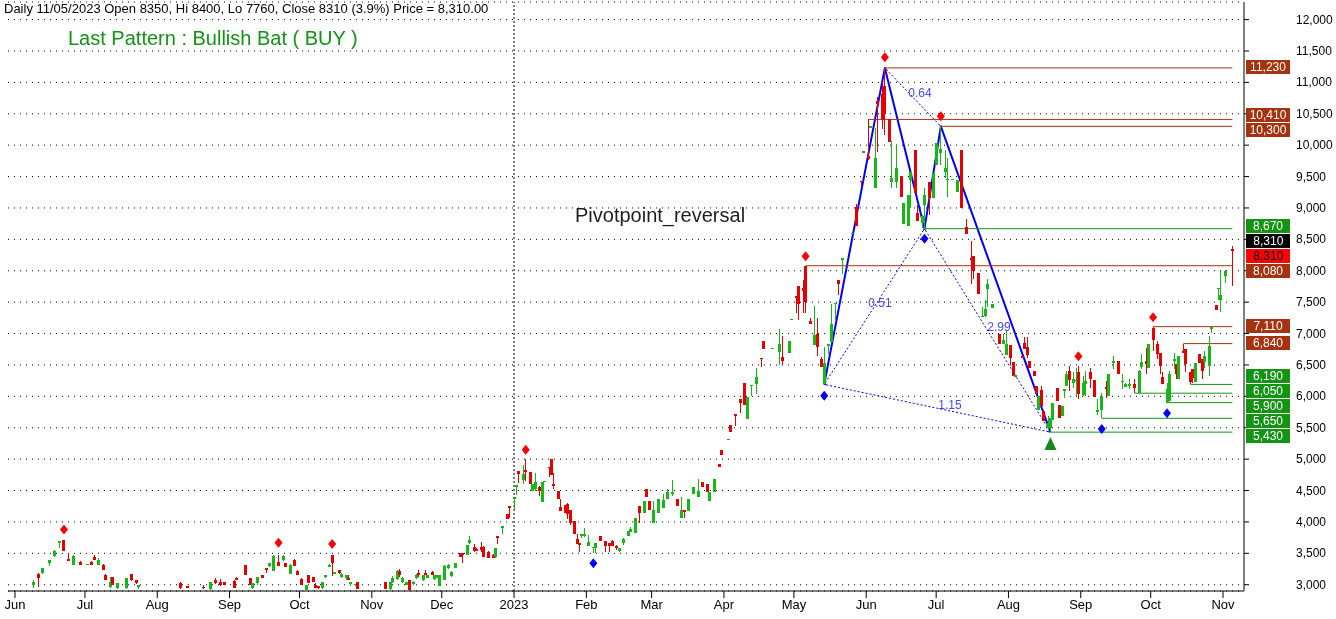 The image size is (1336, 619). I want to click on x-tick-label: May, so click(794, 605).